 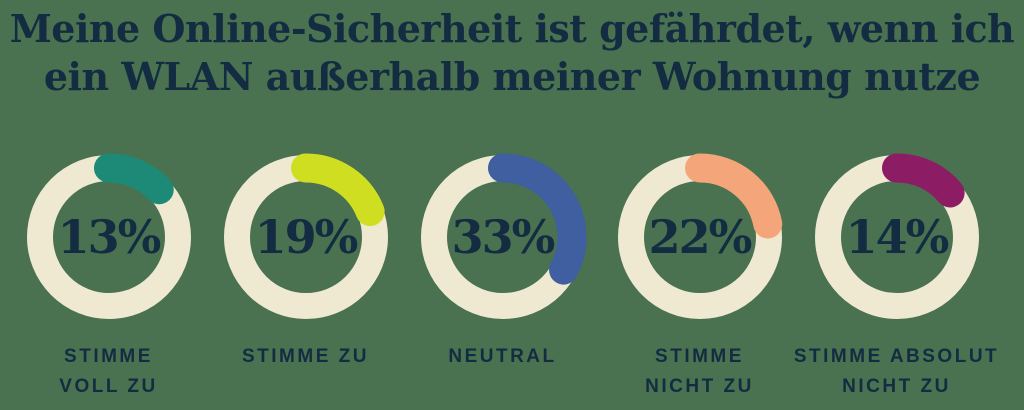 I want to click on donut-percentage: 33%, so click(x=503, y=237).